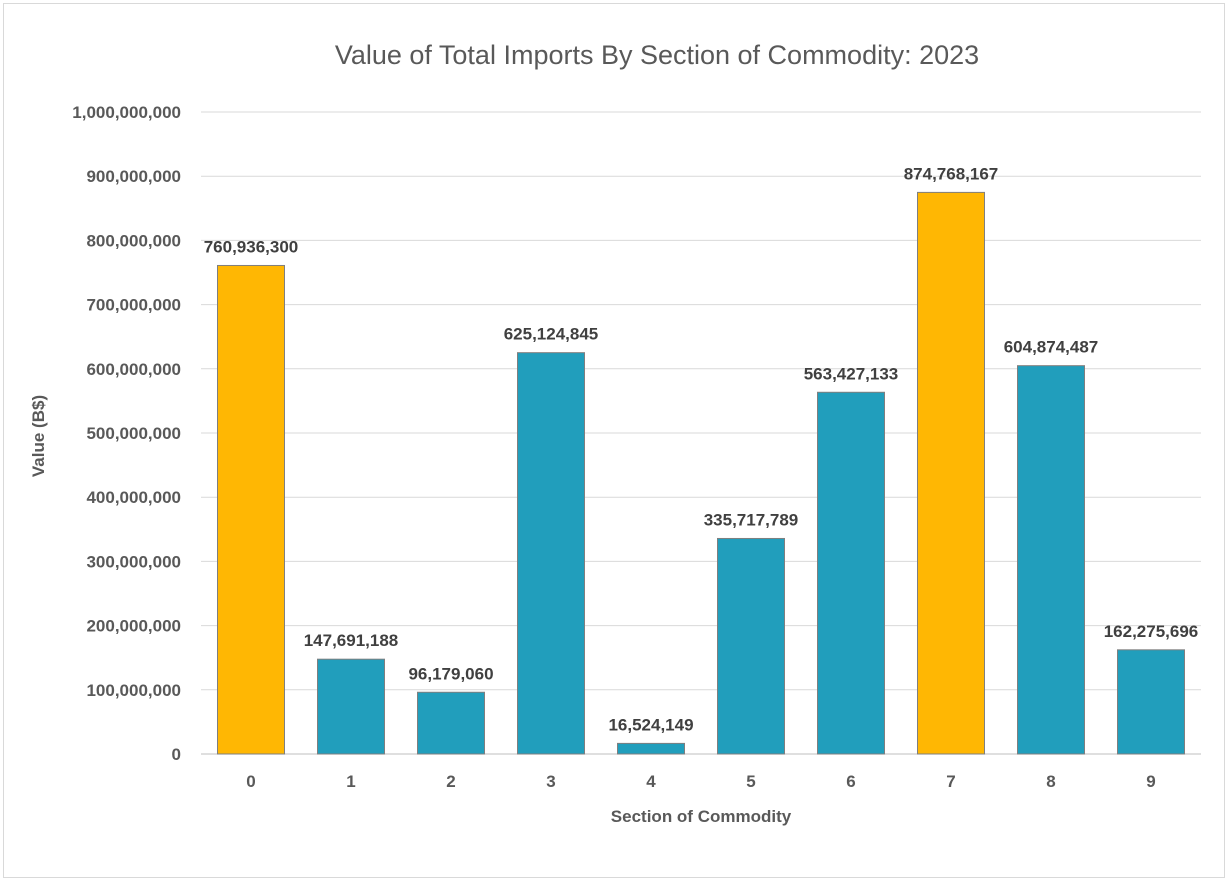 This screenshot has width=1228, height=881. What do you see at coordinates (950, 781) in the screenshot?
I see `x-tick-label: 7` at bounding box center [950, 781].